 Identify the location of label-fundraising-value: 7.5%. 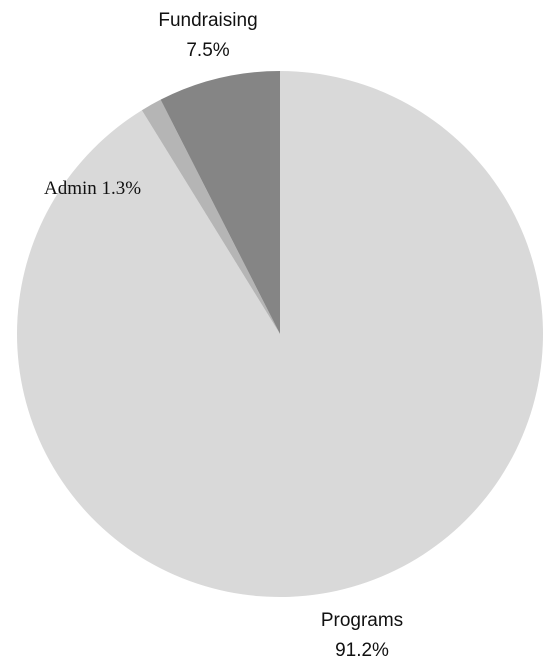
(207, 50).